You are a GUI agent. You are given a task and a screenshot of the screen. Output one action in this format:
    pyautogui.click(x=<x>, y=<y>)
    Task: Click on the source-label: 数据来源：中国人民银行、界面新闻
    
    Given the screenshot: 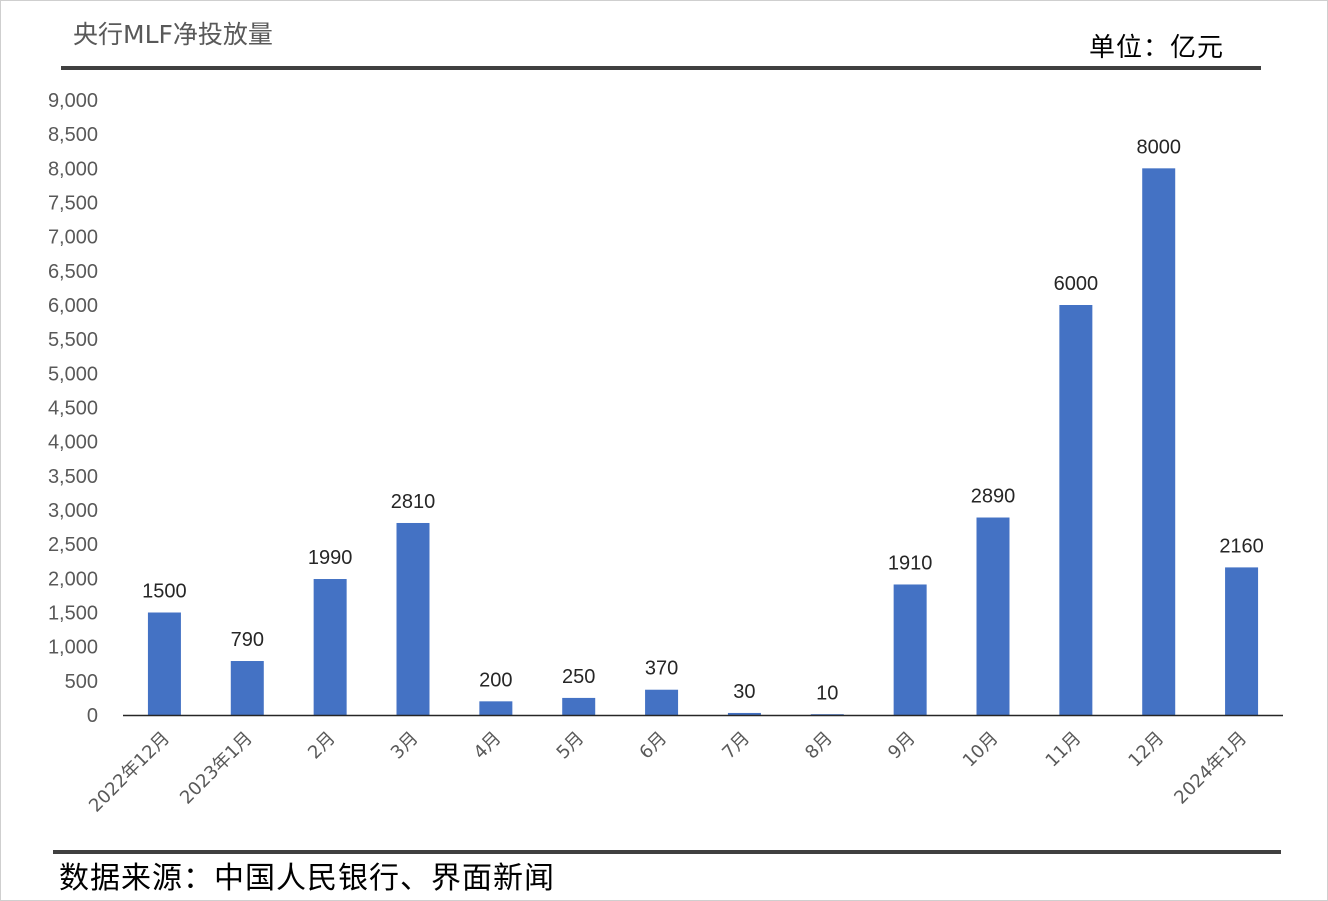 What is the action you would take?
    pyautogui.click(x=307, y=878)
    